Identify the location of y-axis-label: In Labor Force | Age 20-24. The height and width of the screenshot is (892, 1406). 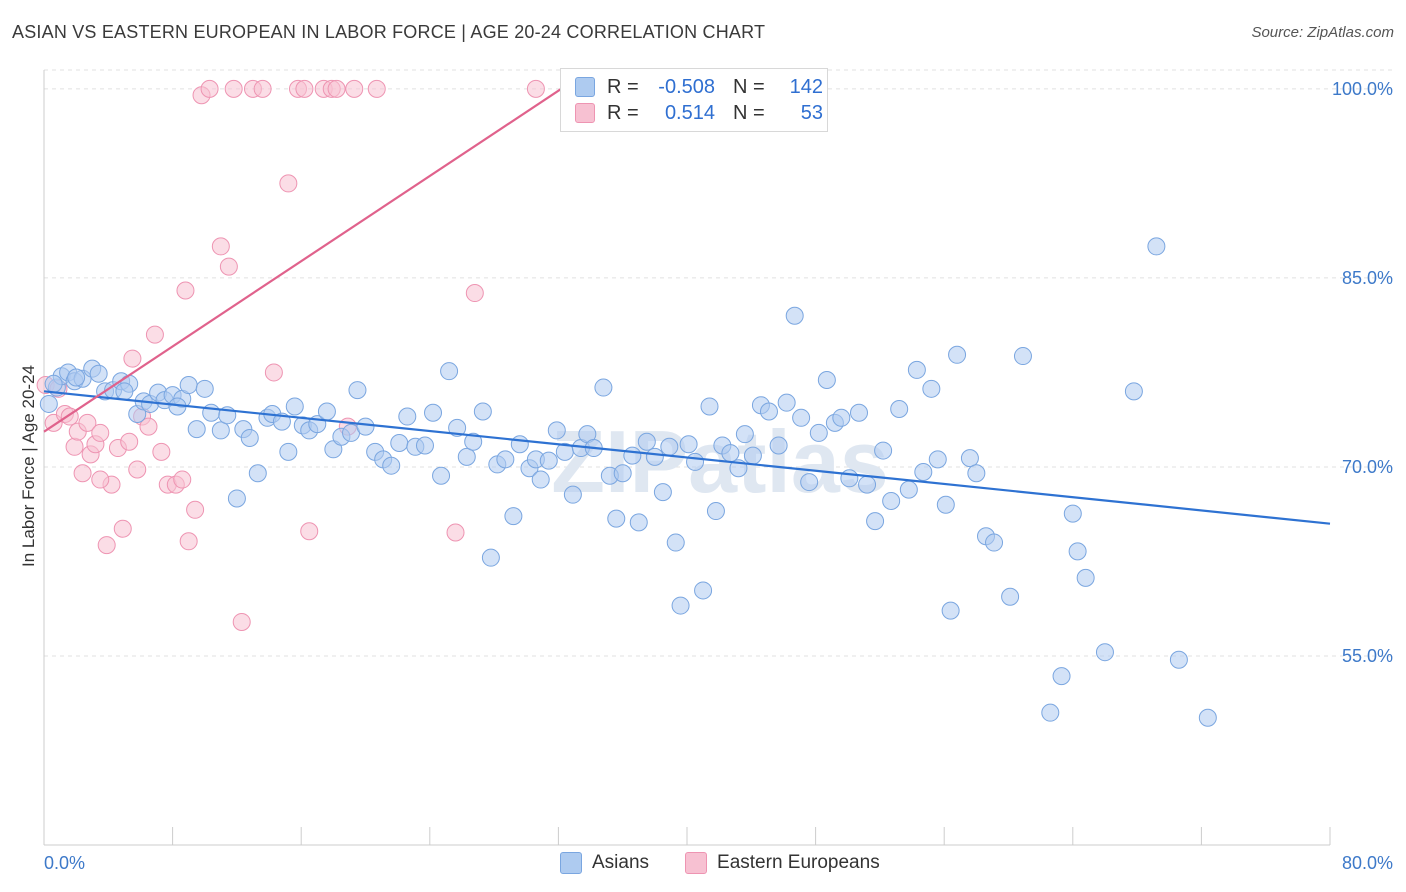
(28, 466).